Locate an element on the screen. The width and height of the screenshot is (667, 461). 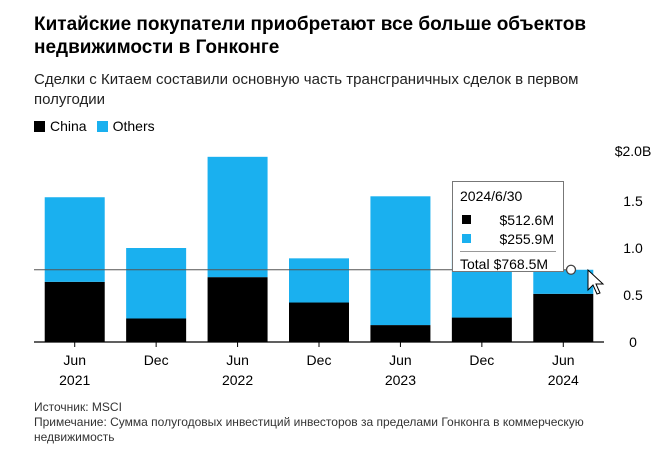
legend-item-china: China is located at coordinates (60, 126).